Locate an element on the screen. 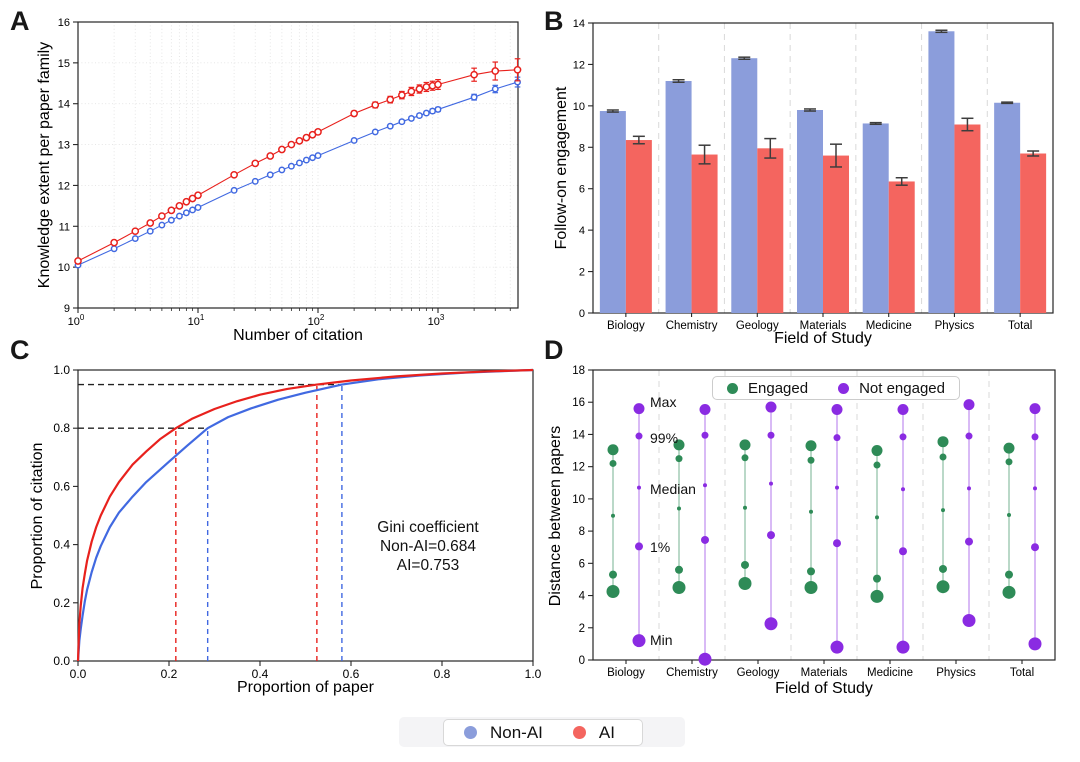 The height and width of the screenshot is (762, 1080). panel-a-label: A is located at coordinates (20, 21).